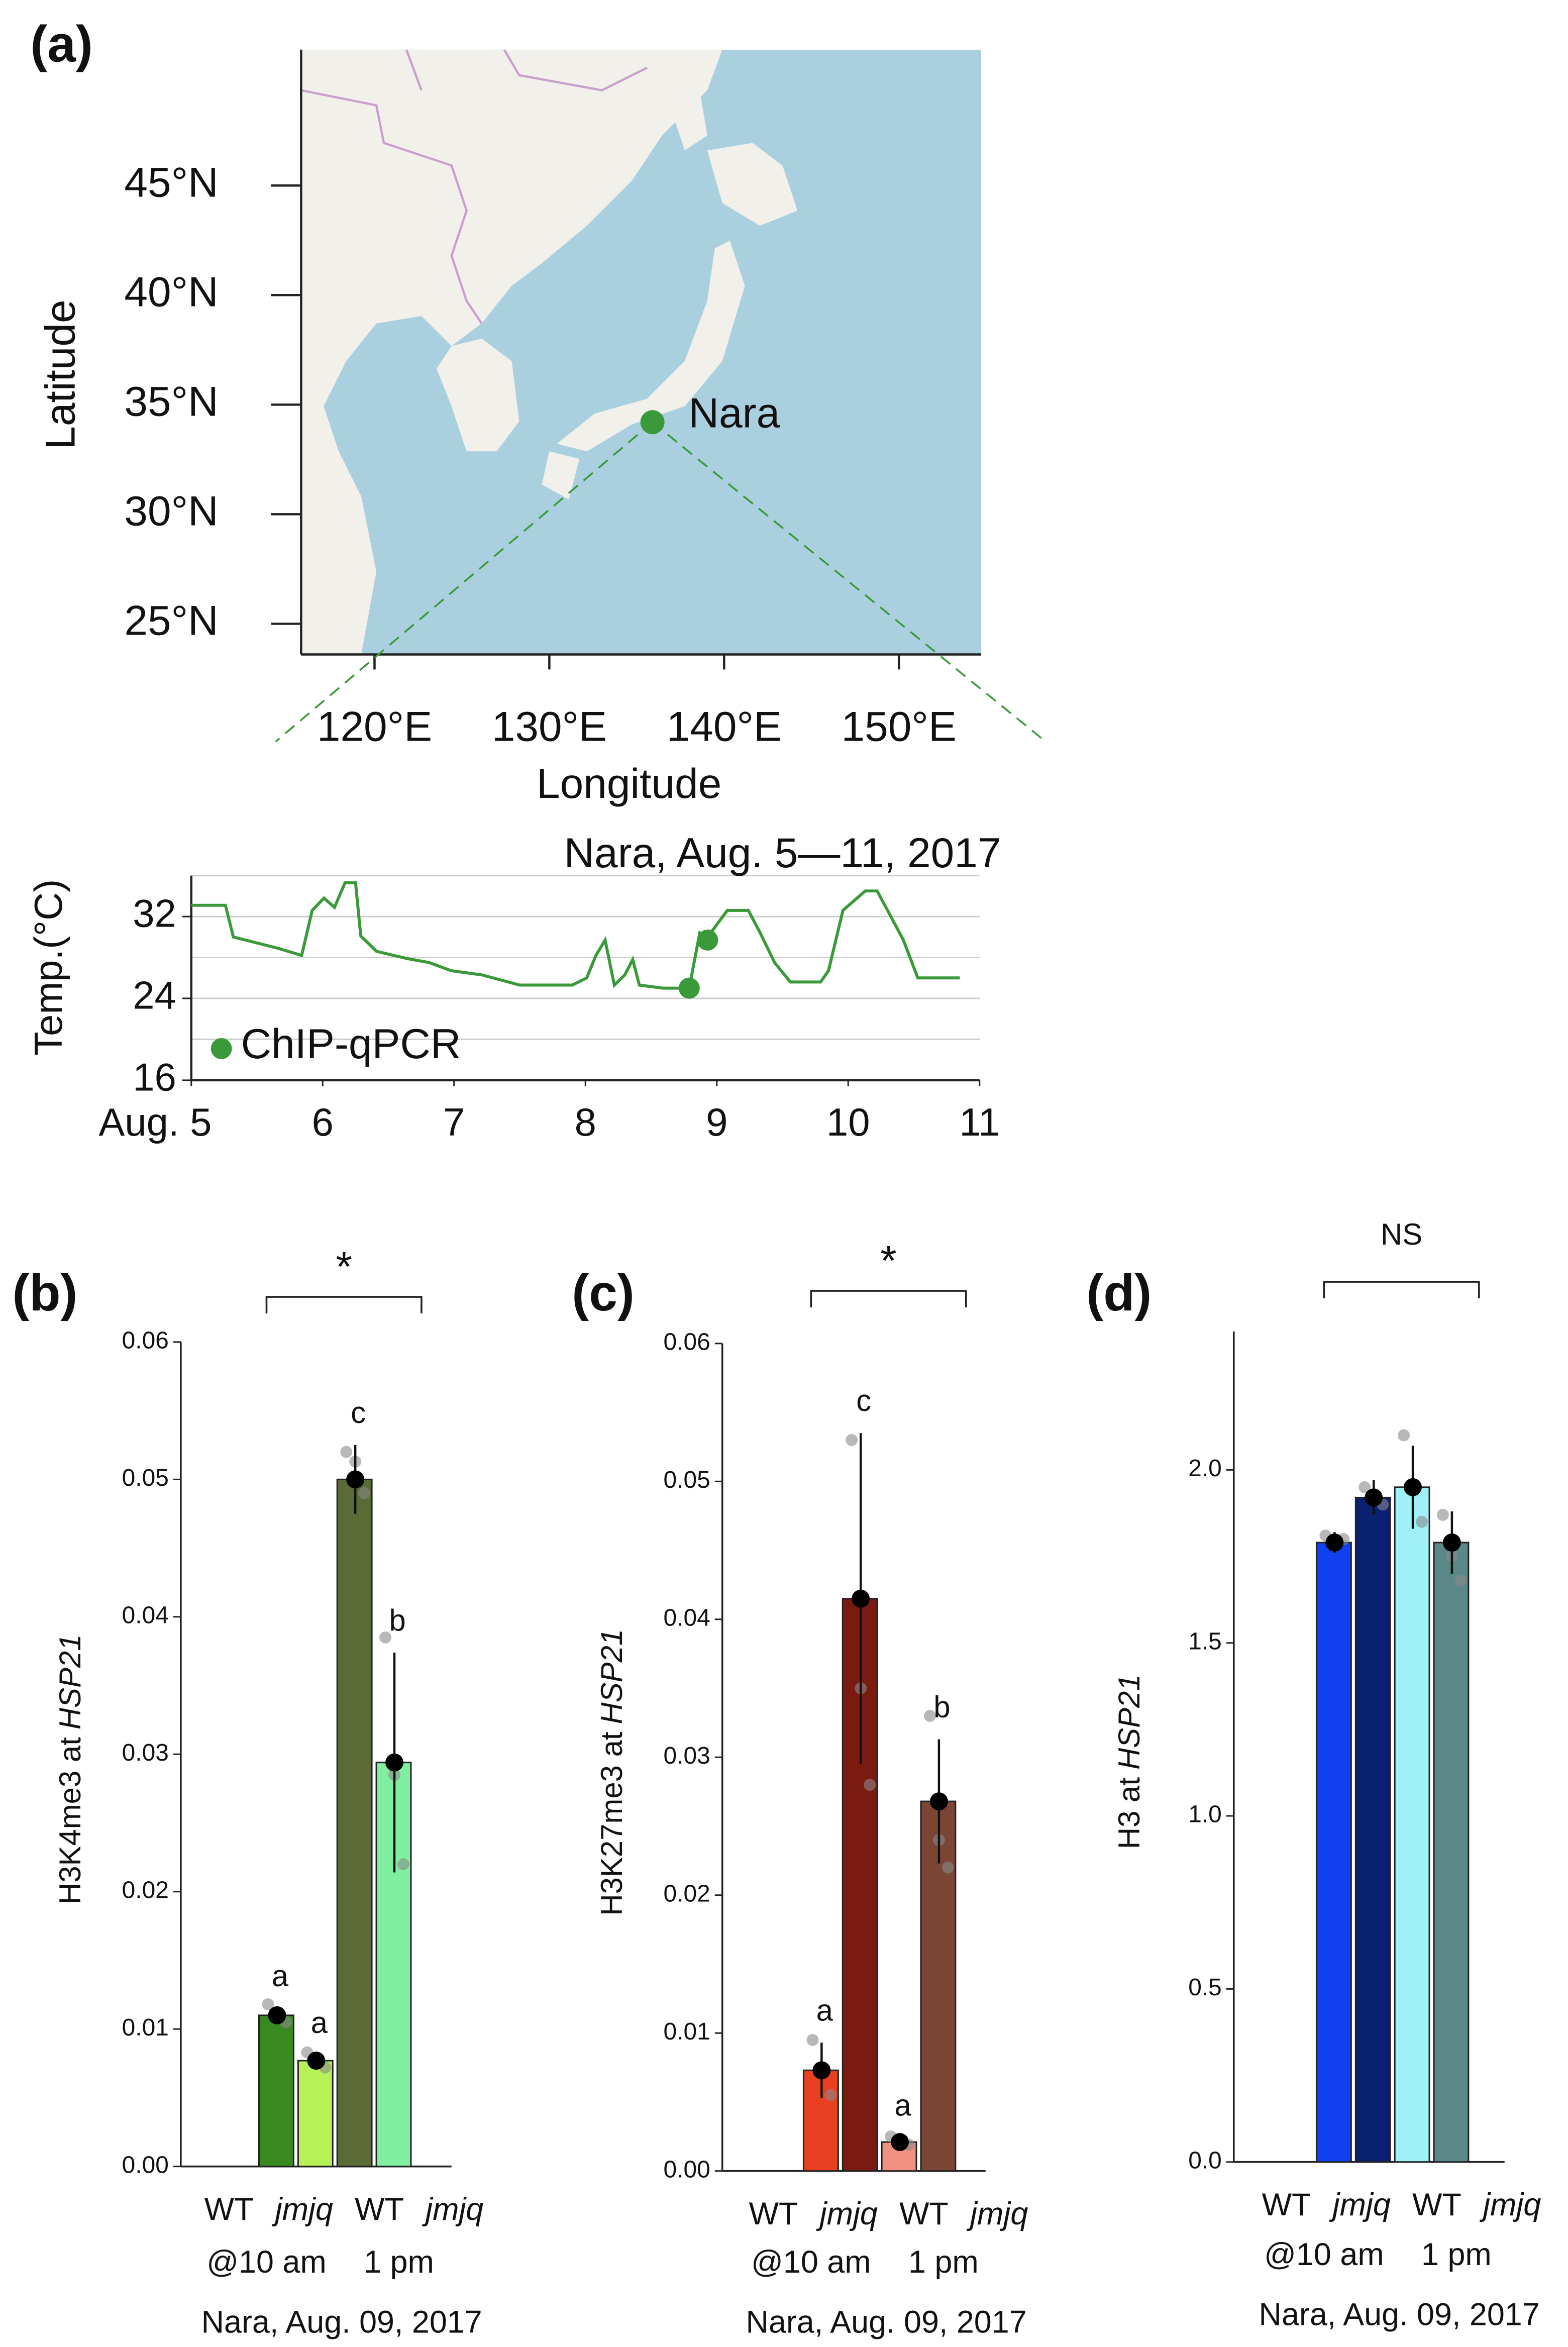 This screenshot has width=1568, height=2347. I want to click on honshu, so click(651, 346).